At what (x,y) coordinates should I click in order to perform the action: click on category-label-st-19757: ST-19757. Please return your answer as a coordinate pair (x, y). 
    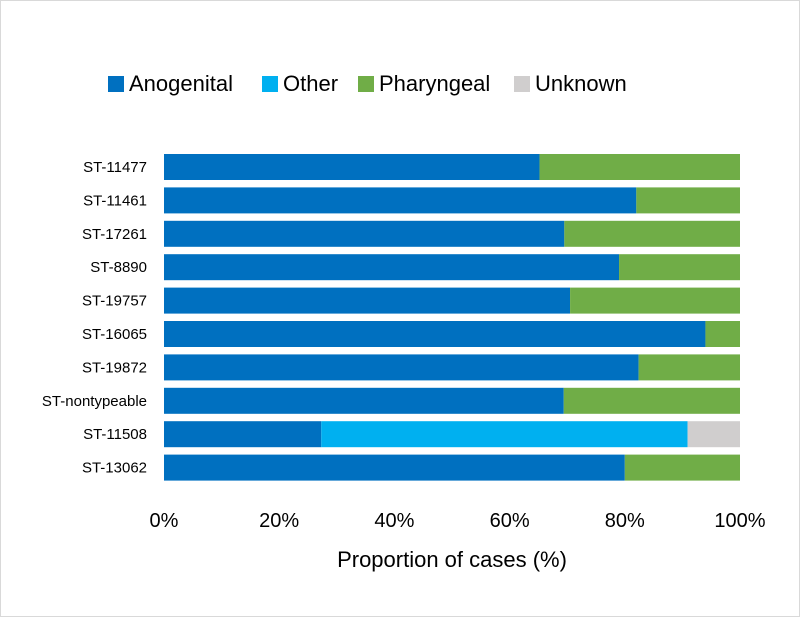
    Looking at the image, I should click on (114, 301).